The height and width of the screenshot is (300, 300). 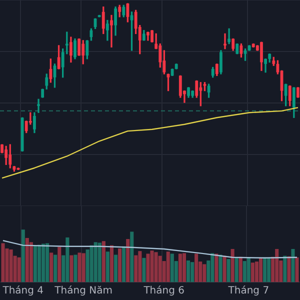 I want to click on x-tick-label: Tháng 6, so click(x=163, y=291).